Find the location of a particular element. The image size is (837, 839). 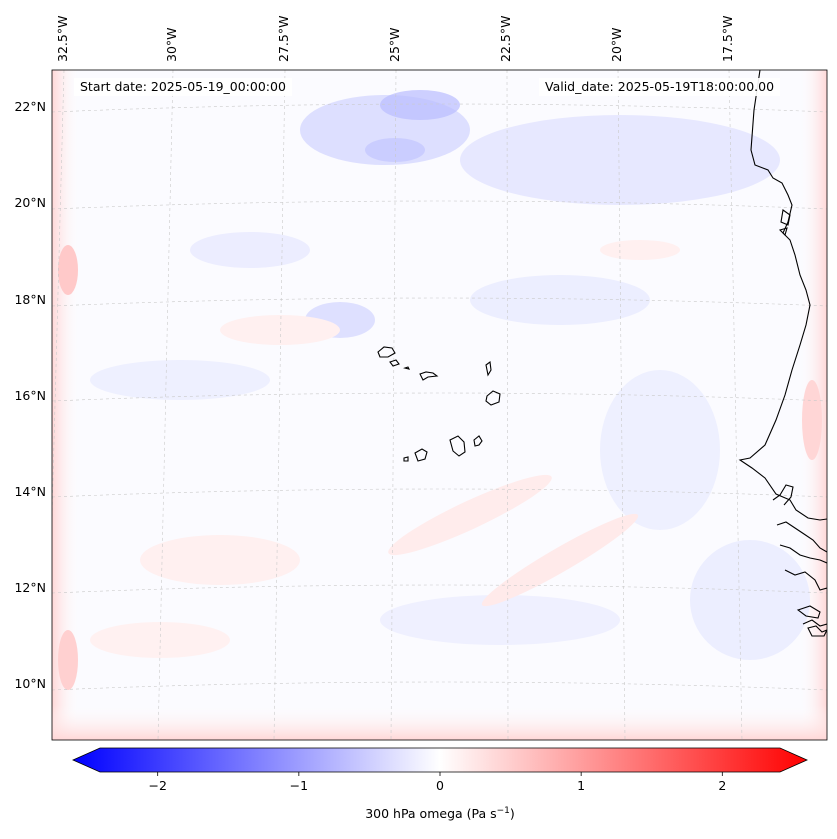

colorbar-label-exponent: −1 is located at coordinates (503, 811).